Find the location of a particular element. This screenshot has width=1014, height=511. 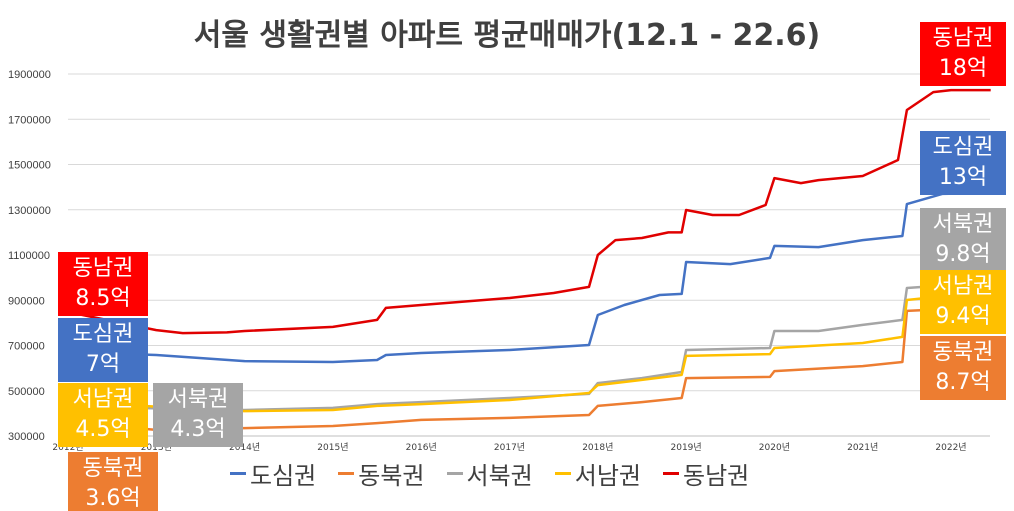

y-tick-label: 1300000 is located at coordinates (29, 211).